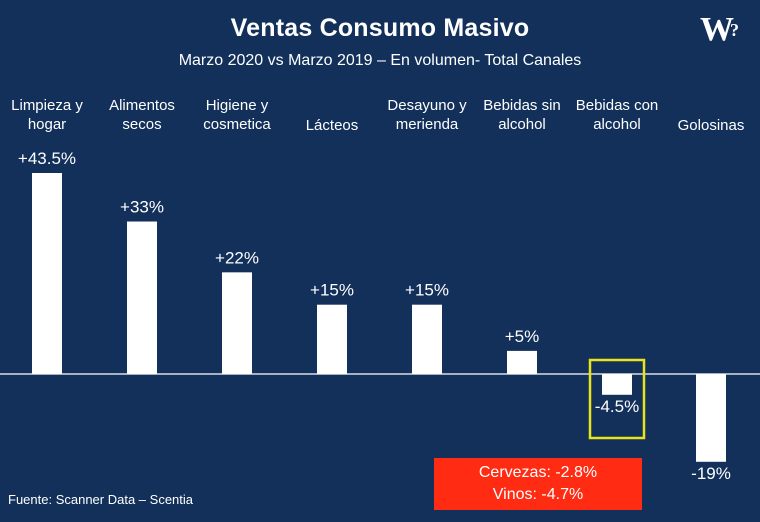  Describe the element at coordinates (617, 105) in the screenshot. I see `category-label-6-0: Bebidas con` at that location.